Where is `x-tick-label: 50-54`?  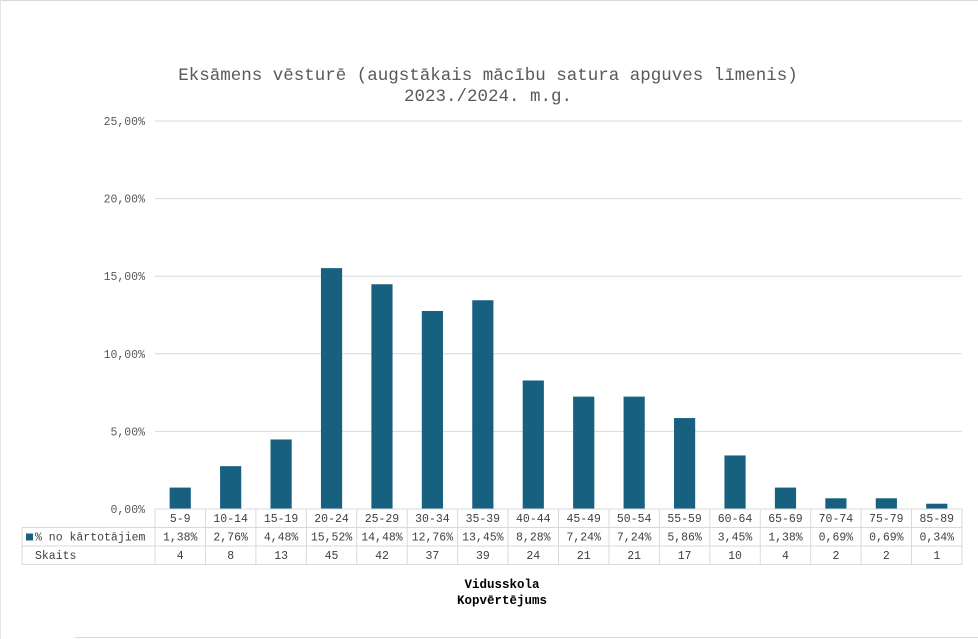 x-tick-label: 50-54 is located at coordinates (634, 519).